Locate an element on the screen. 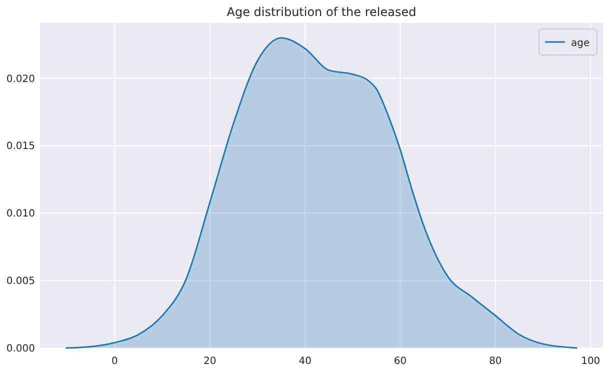 The image size is (607, 373). x-tick-label: 20 is located at coordinates (210, 361).